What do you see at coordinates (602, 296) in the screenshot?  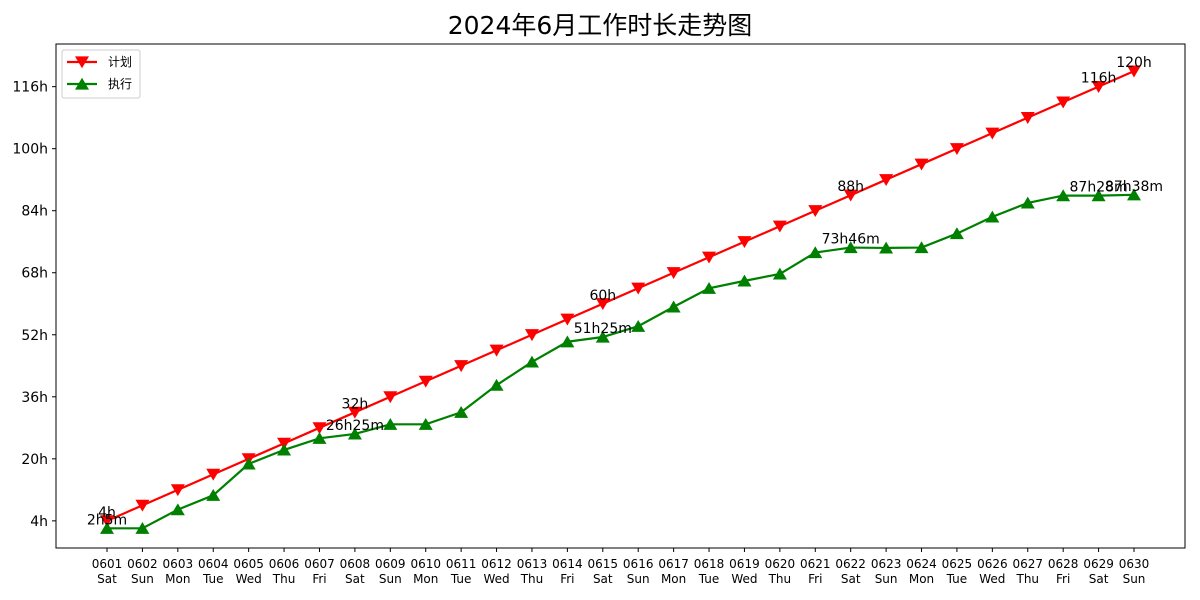 I see `data-label: 60h` at bounding box center [602, 296].